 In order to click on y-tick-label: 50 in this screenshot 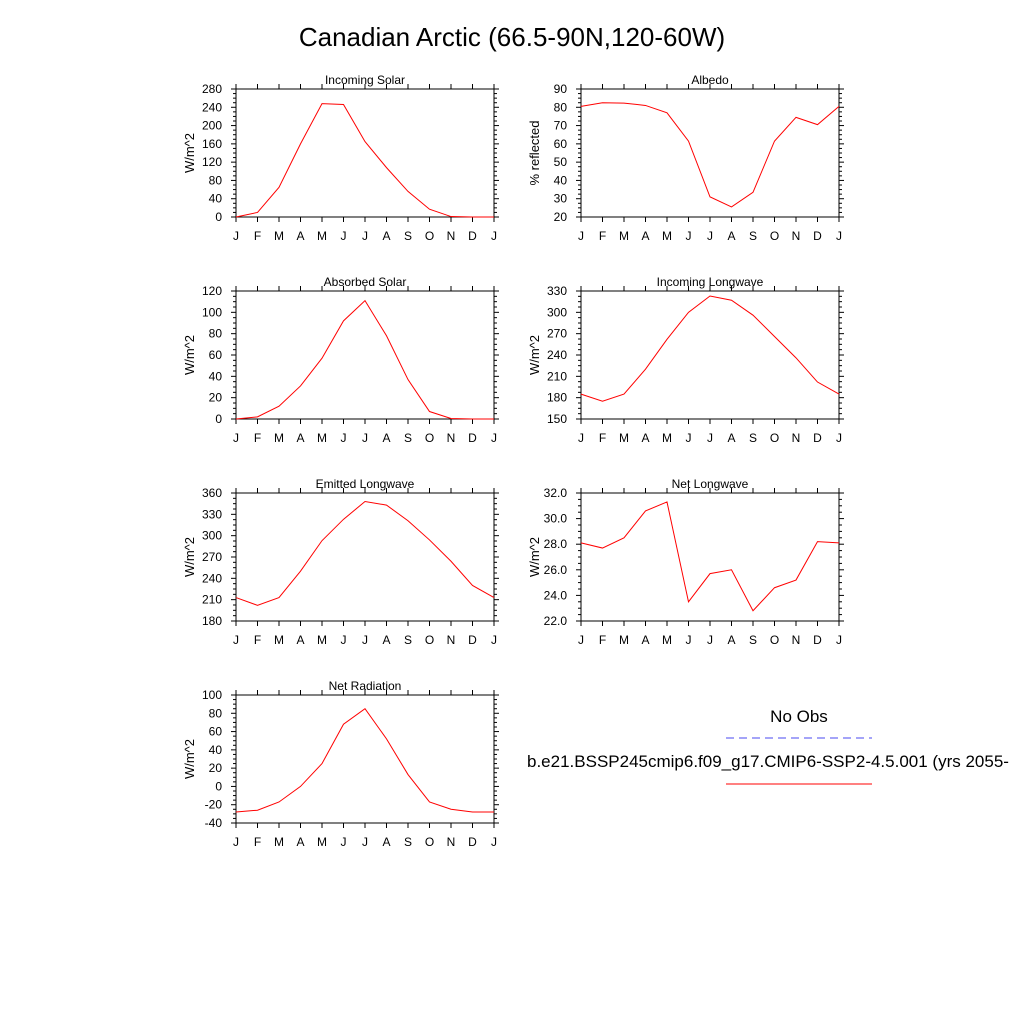, I will do `click(561, 162)`.